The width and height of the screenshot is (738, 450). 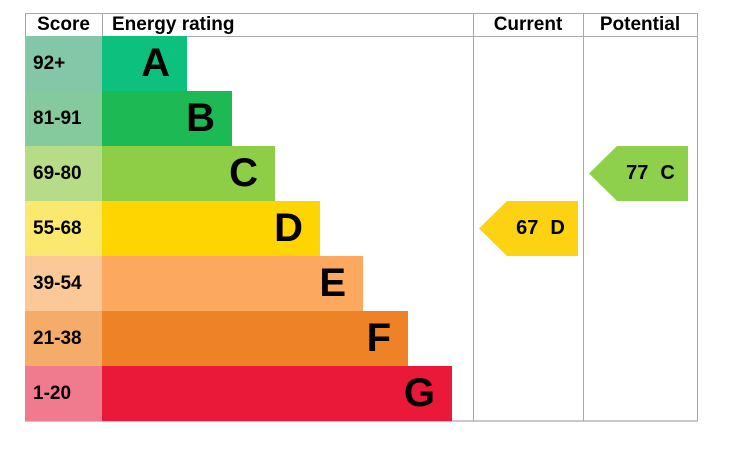 I want to click on current-rating-grade: D, so click(x=557, y=228).